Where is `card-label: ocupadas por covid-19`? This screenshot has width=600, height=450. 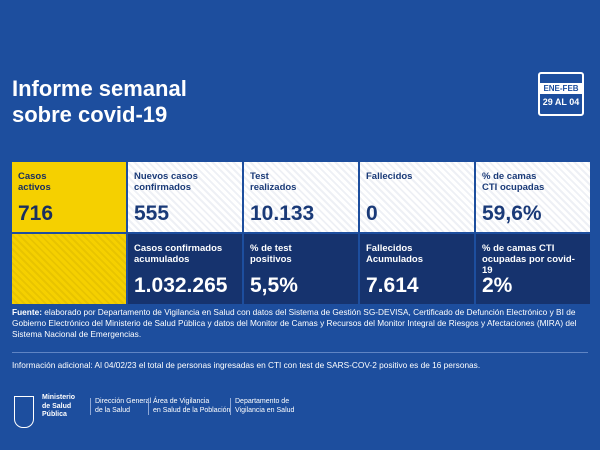 card-label: ocupadas por covid-19 is located at coordinates (528, 265).